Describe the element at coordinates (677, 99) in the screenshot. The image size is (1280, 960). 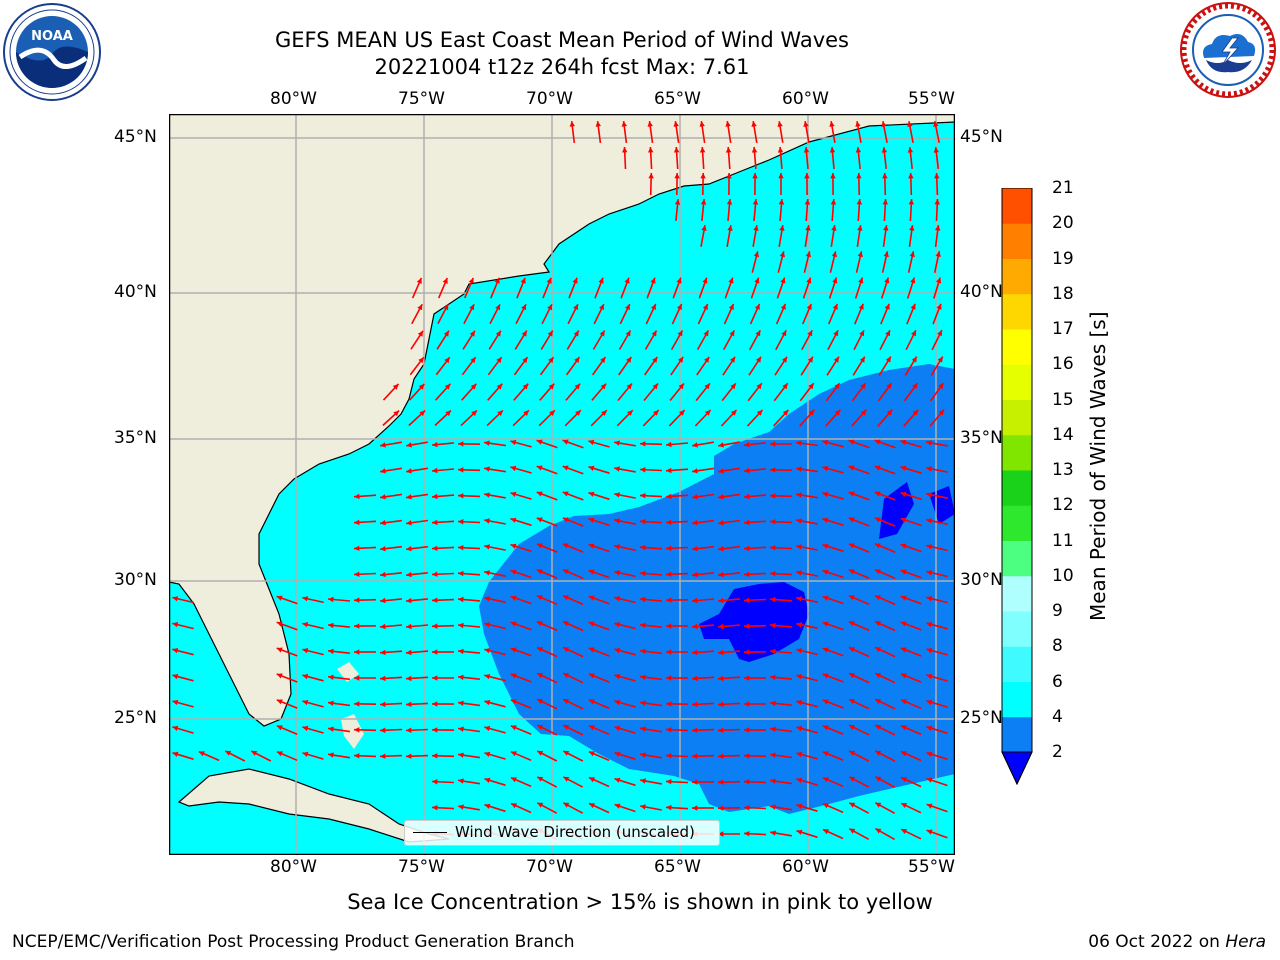
I see `lon-tick-top: 65°W` at that location.